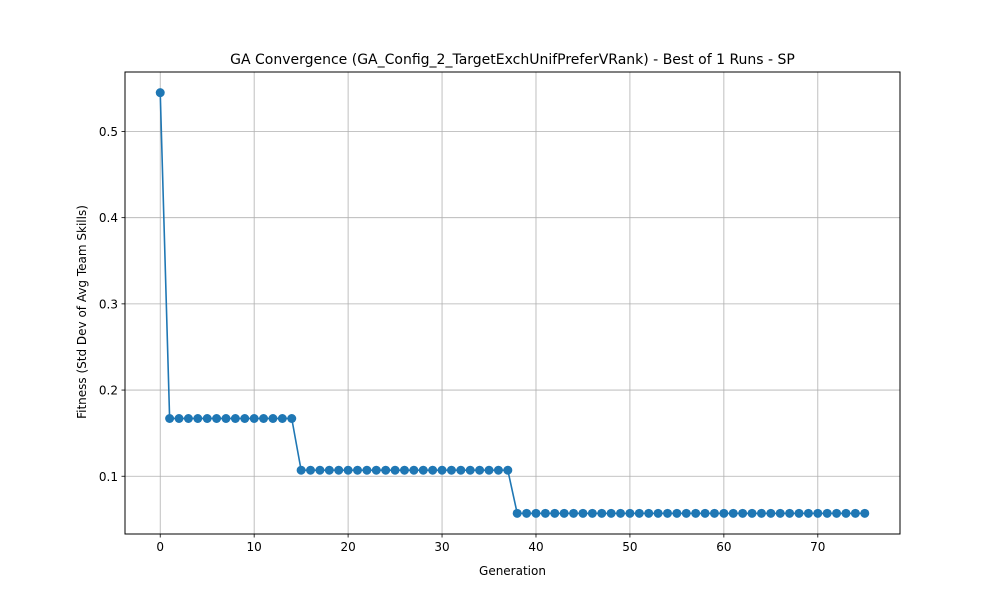  What do you see at coordinates (723, 547) in the screenshot?
I see `x-tick-label: 60` at bounding box center [723, 547].